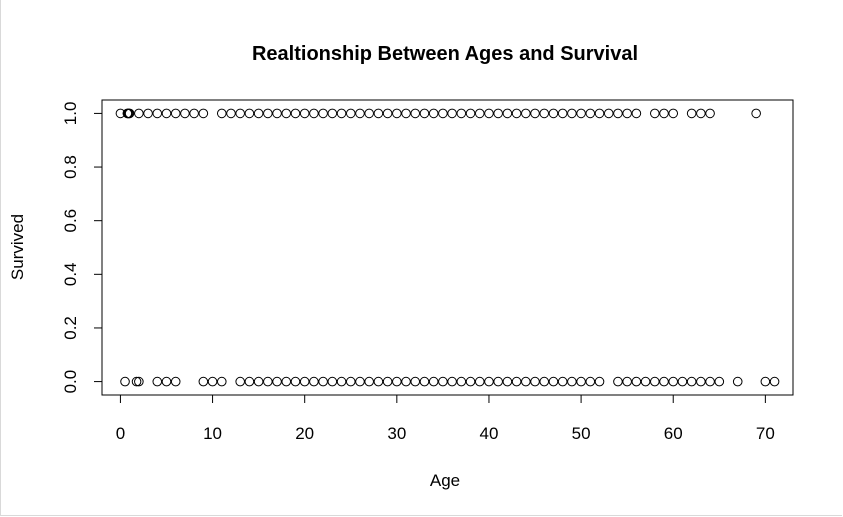  Describe the element at coordinates (70, 328) in the screenshot. I see `y-tick-label: 0.2` at that location.